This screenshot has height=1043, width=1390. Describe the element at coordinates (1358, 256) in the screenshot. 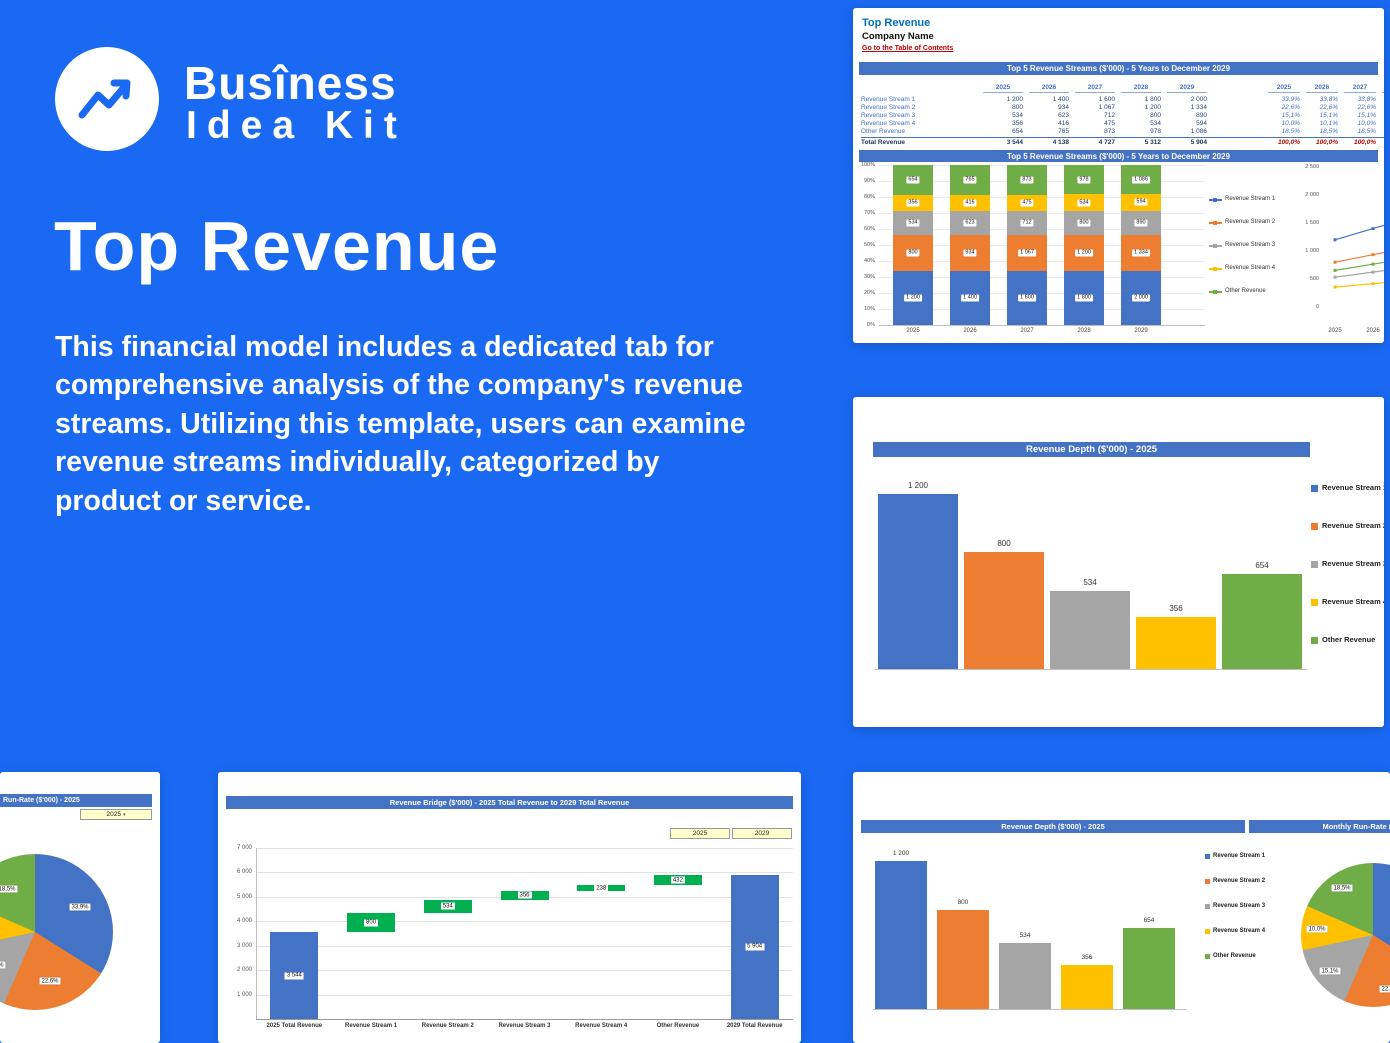

I see `mini-line-chart` at that location.